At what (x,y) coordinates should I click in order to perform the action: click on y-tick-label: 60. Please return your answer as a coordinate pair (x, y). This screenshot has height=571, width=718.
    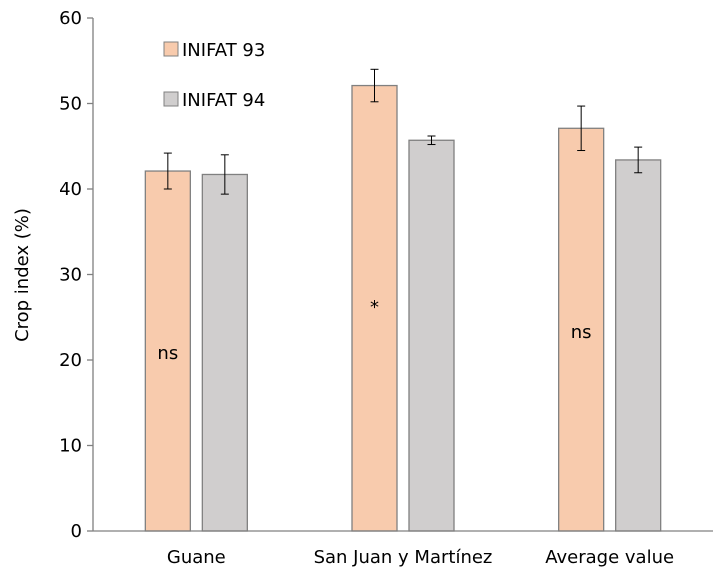
    Looking at the image, I should click on (70, 18).